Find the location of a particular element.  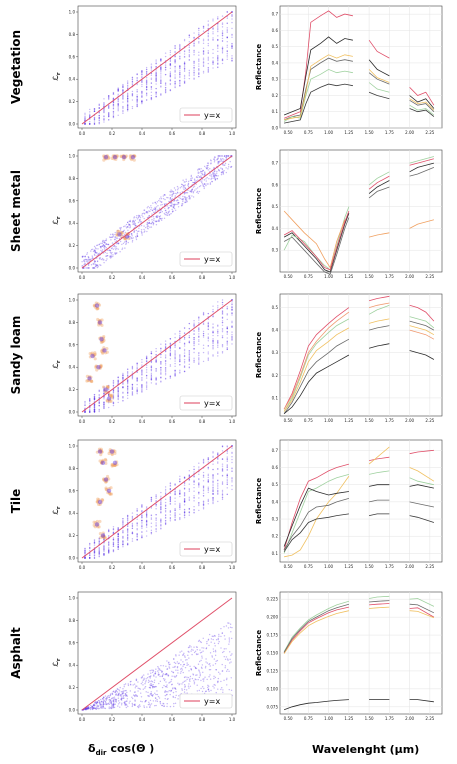

scatter-xtick-label: 0.2 is located at coordinates (112, 421).